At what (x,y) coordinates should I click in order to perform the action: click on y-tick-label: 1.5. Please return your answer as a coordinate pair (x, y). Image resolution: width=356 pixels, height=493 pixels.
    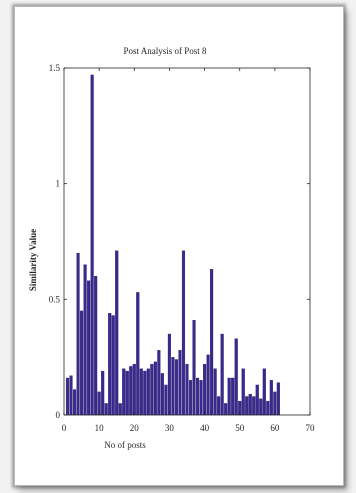
    Looking at the image, I should click on (55, 68).